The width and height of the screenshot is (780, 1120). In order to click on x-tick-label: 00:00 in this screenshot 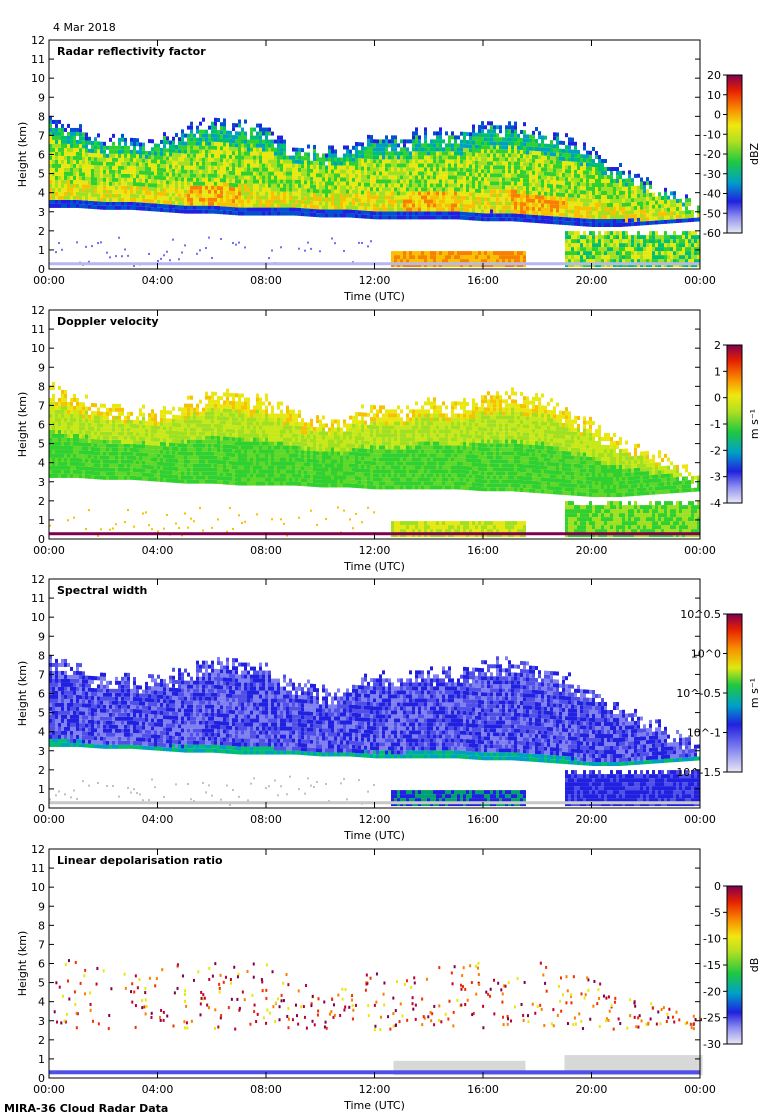, I will do `click(700, 280)`.